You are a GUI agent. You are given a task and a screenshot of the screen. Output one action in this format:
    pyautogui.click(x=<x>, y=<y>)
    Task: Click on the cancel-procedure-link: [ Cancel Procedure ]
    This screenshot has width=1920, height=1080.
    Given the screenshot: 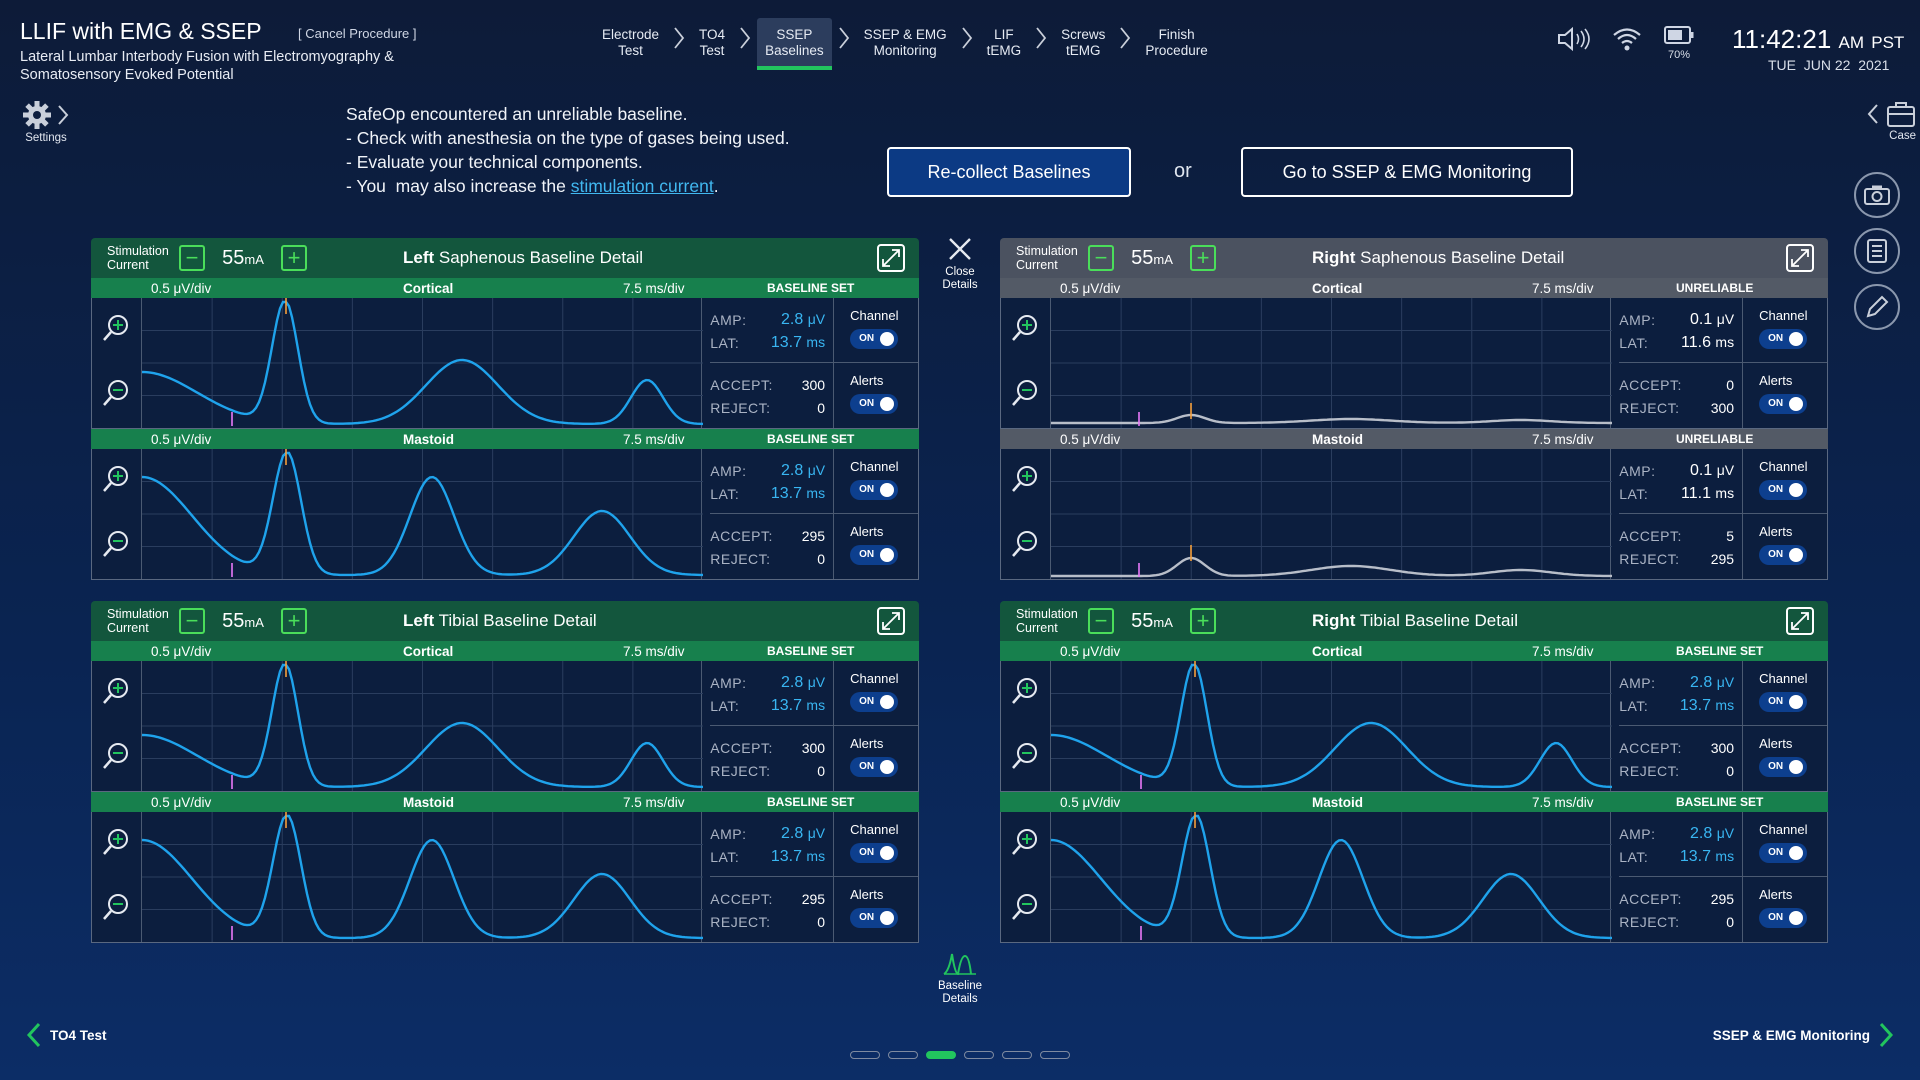 What is the action you would take?
    pyautogui.click(x=357, y=33)
    